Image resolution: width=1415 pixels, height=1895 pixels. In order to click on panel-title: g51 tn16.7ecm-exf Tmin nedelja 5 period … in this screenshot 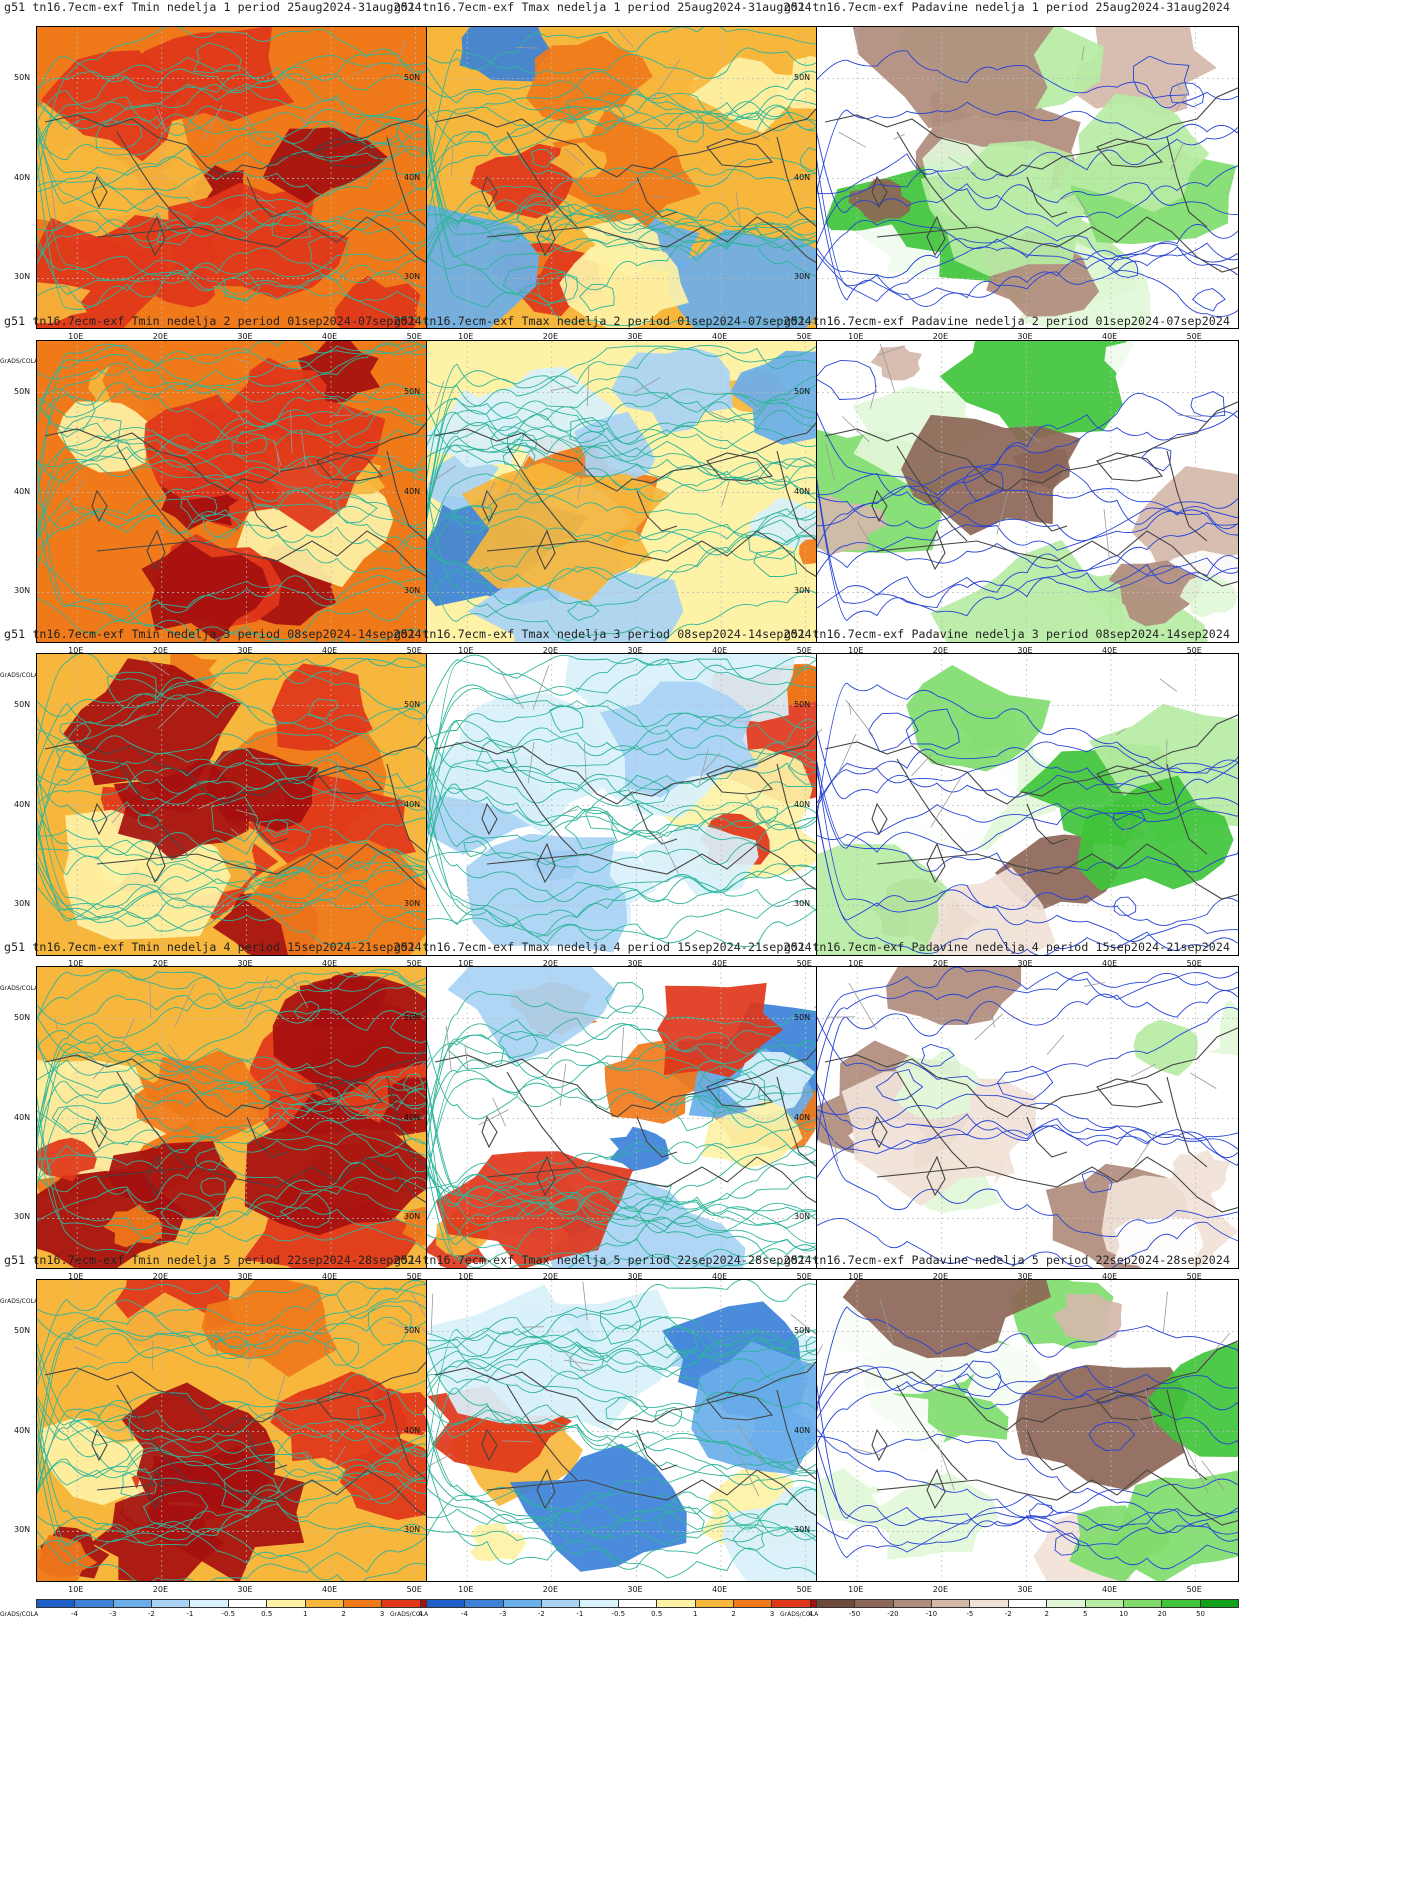, I will do `click(213, 1260)`.